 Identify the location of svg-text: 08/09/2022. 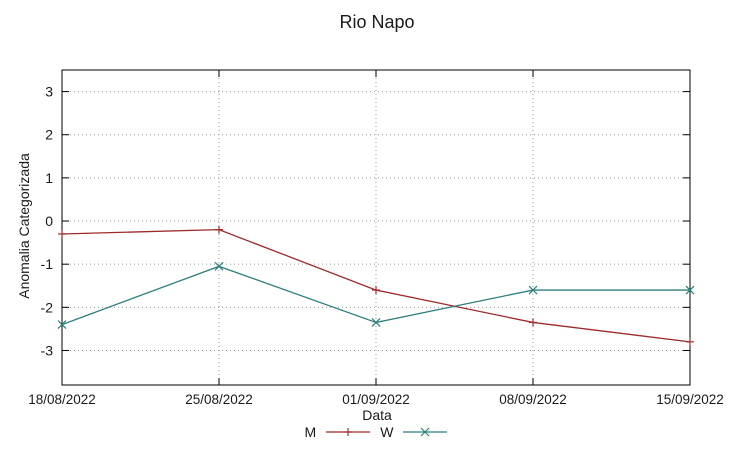
(533, 399).